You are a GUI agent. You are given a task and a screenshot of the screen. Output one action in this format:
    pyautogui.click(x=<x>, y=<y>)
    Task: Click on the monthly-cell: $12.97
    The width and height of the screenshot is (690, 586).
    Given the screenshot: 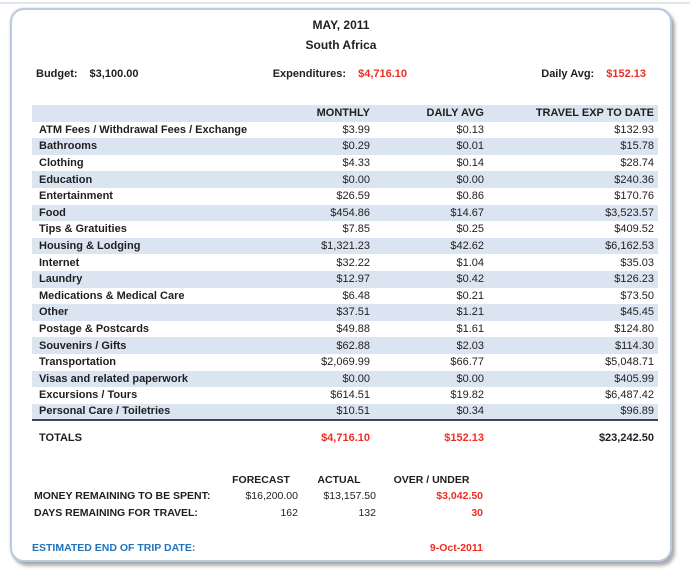 What is the action you would take?
    pyautogui.click(x=323, y=279)
    